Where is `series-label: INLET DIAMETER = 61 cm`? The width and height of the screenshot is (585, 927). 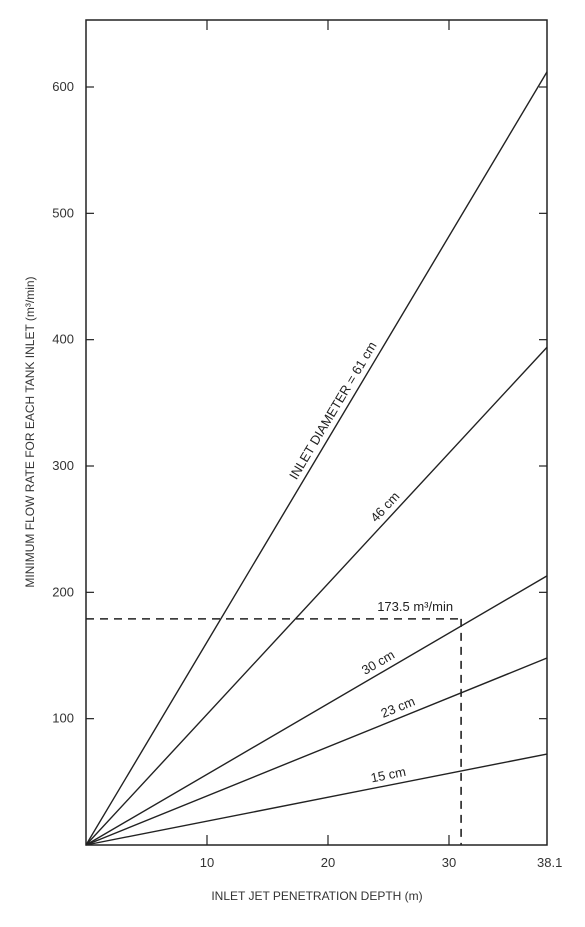 series-label: INLET DIAMETER = 61 cm is located at coordinates (333, 410).